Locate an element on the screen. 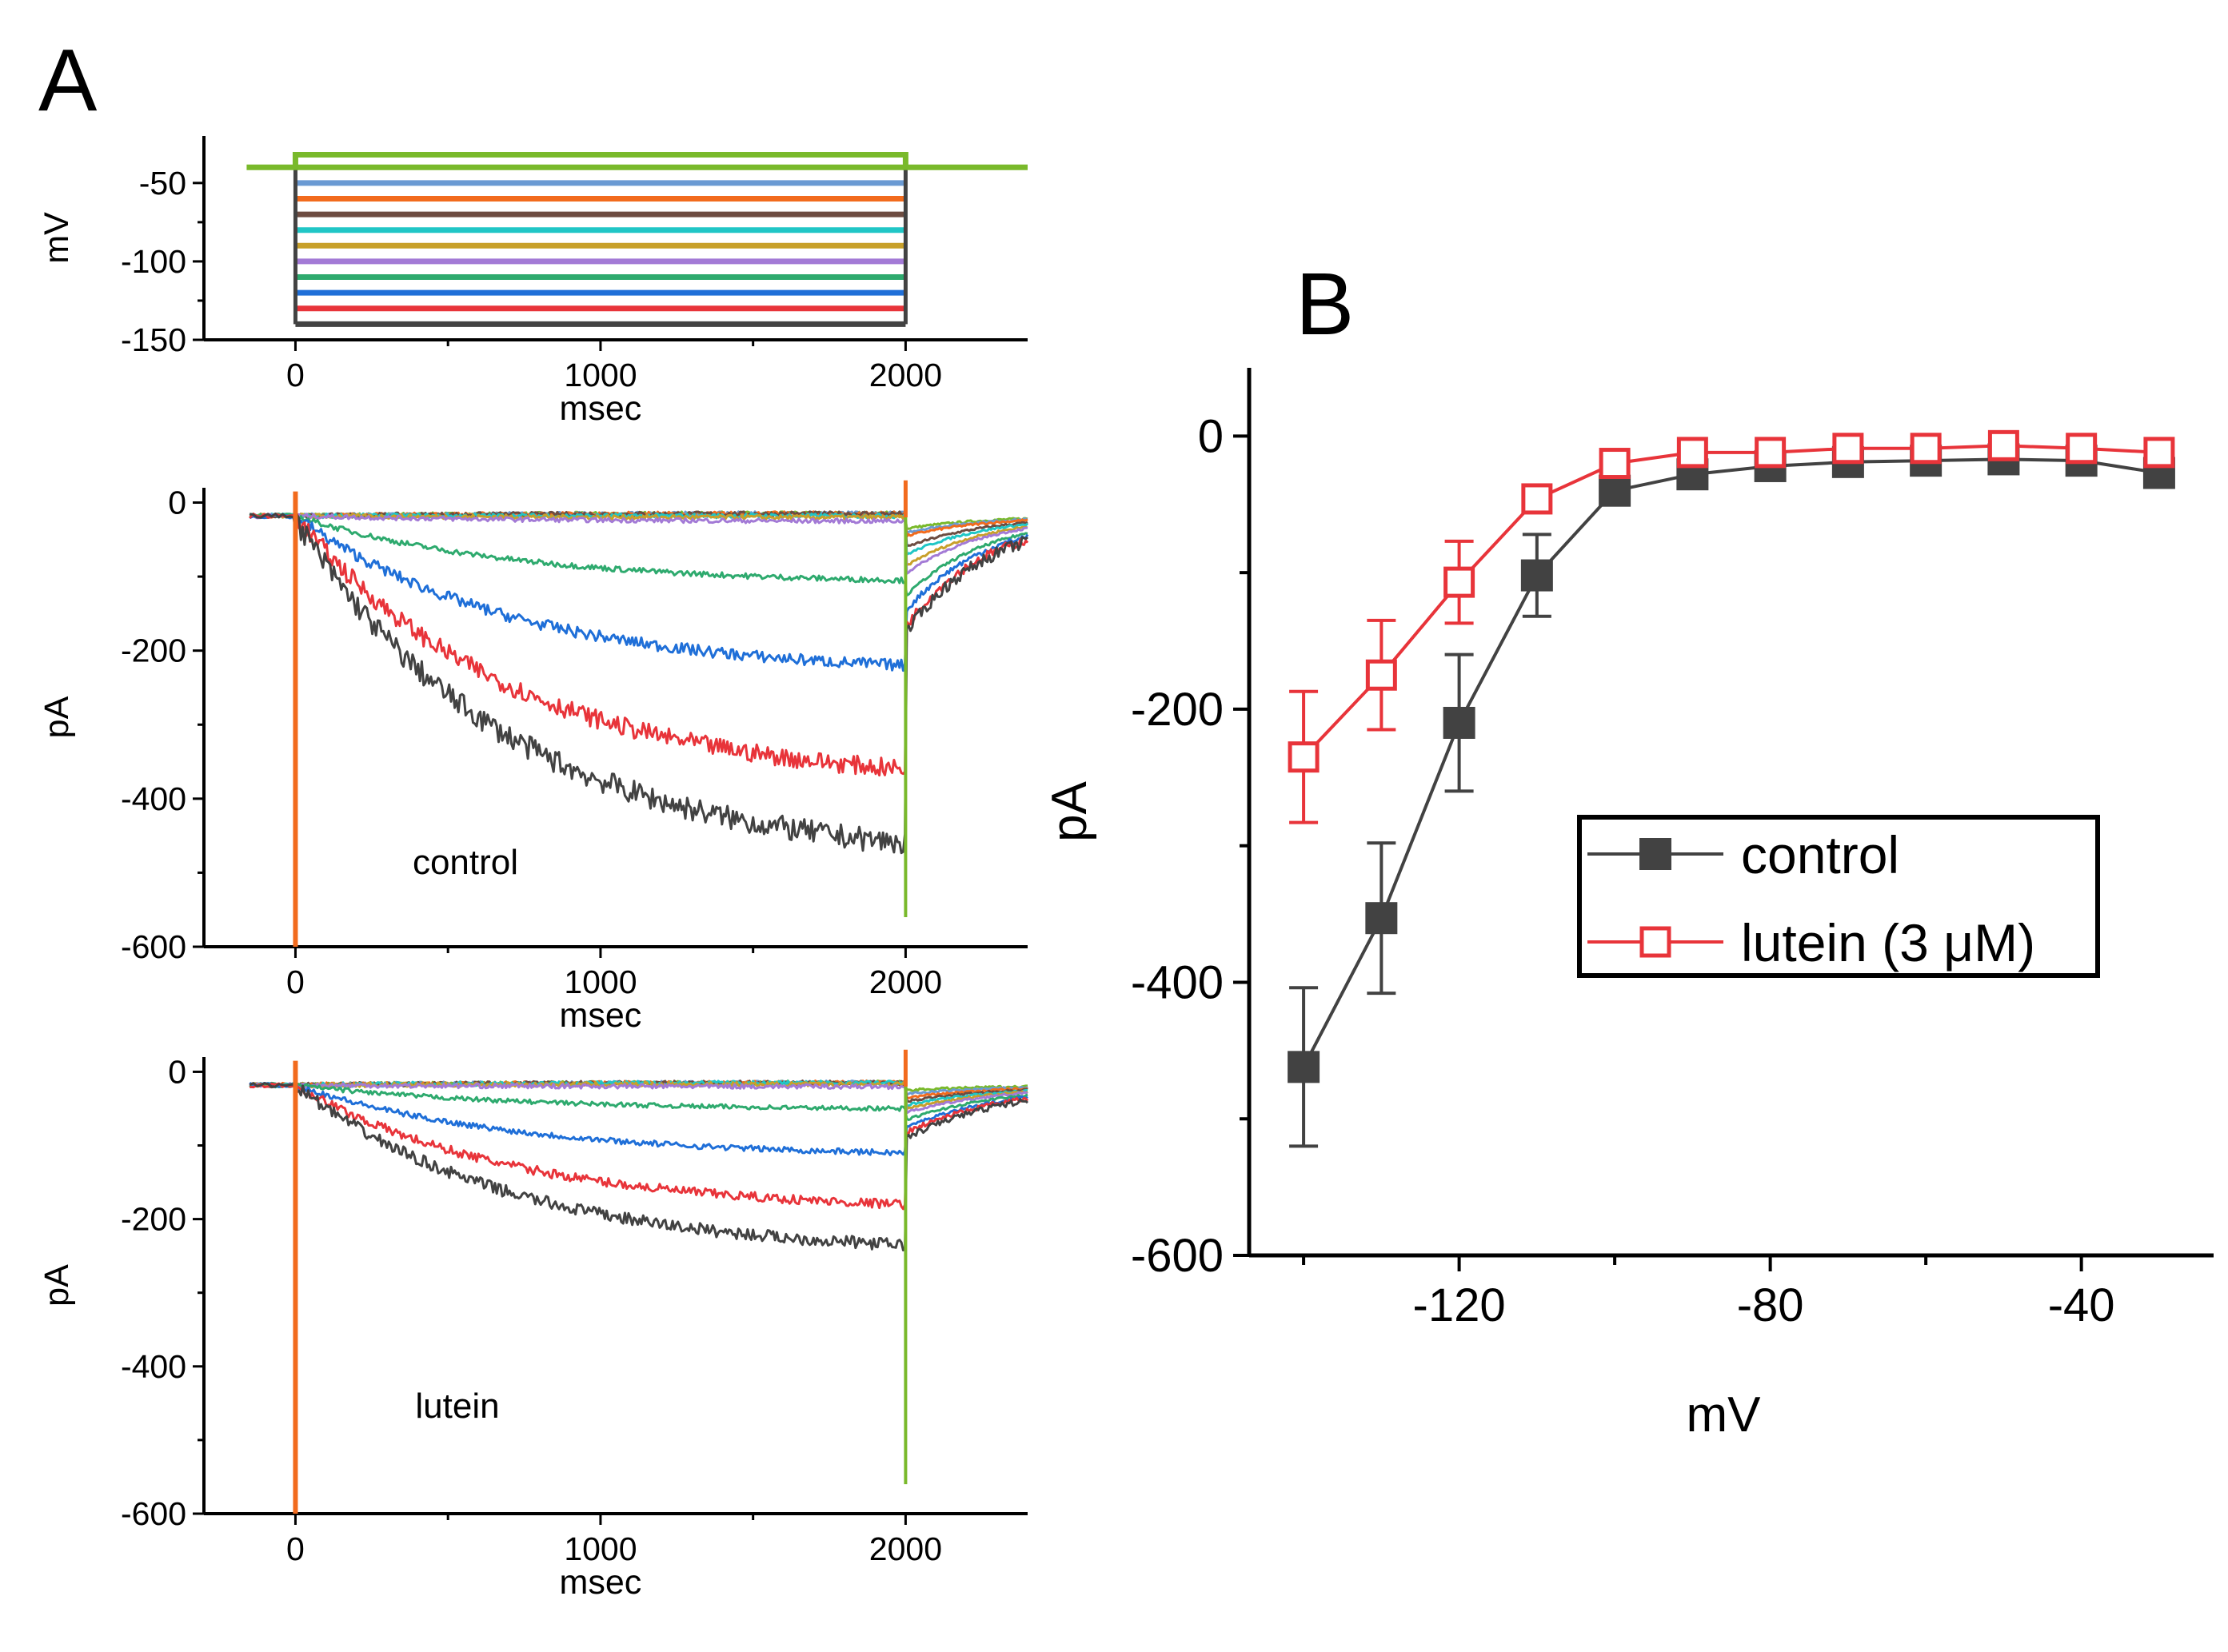 Image resolution: width=2228 pixels, height=1652 pixels. panel-b-letter: B is located at coordinates (1325, 304).